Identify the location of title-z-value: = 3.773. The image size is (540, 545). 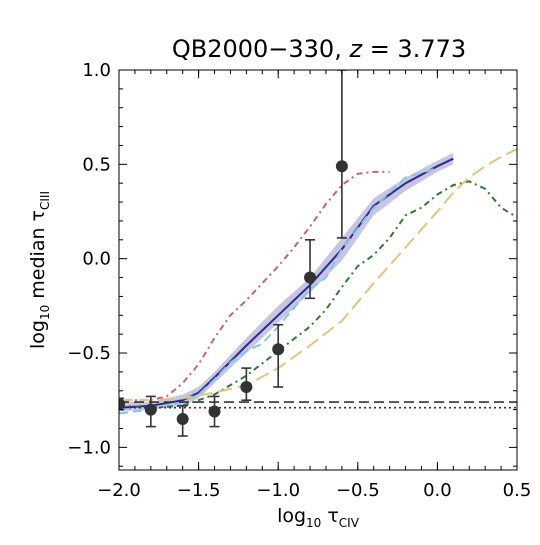
(414, 49).